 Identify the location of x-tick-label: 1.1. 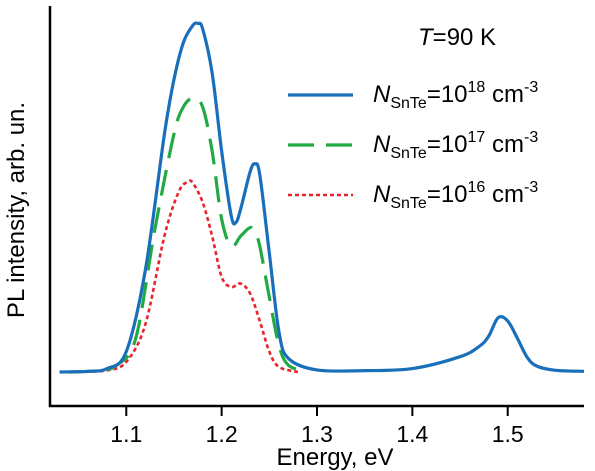
(126, 434).